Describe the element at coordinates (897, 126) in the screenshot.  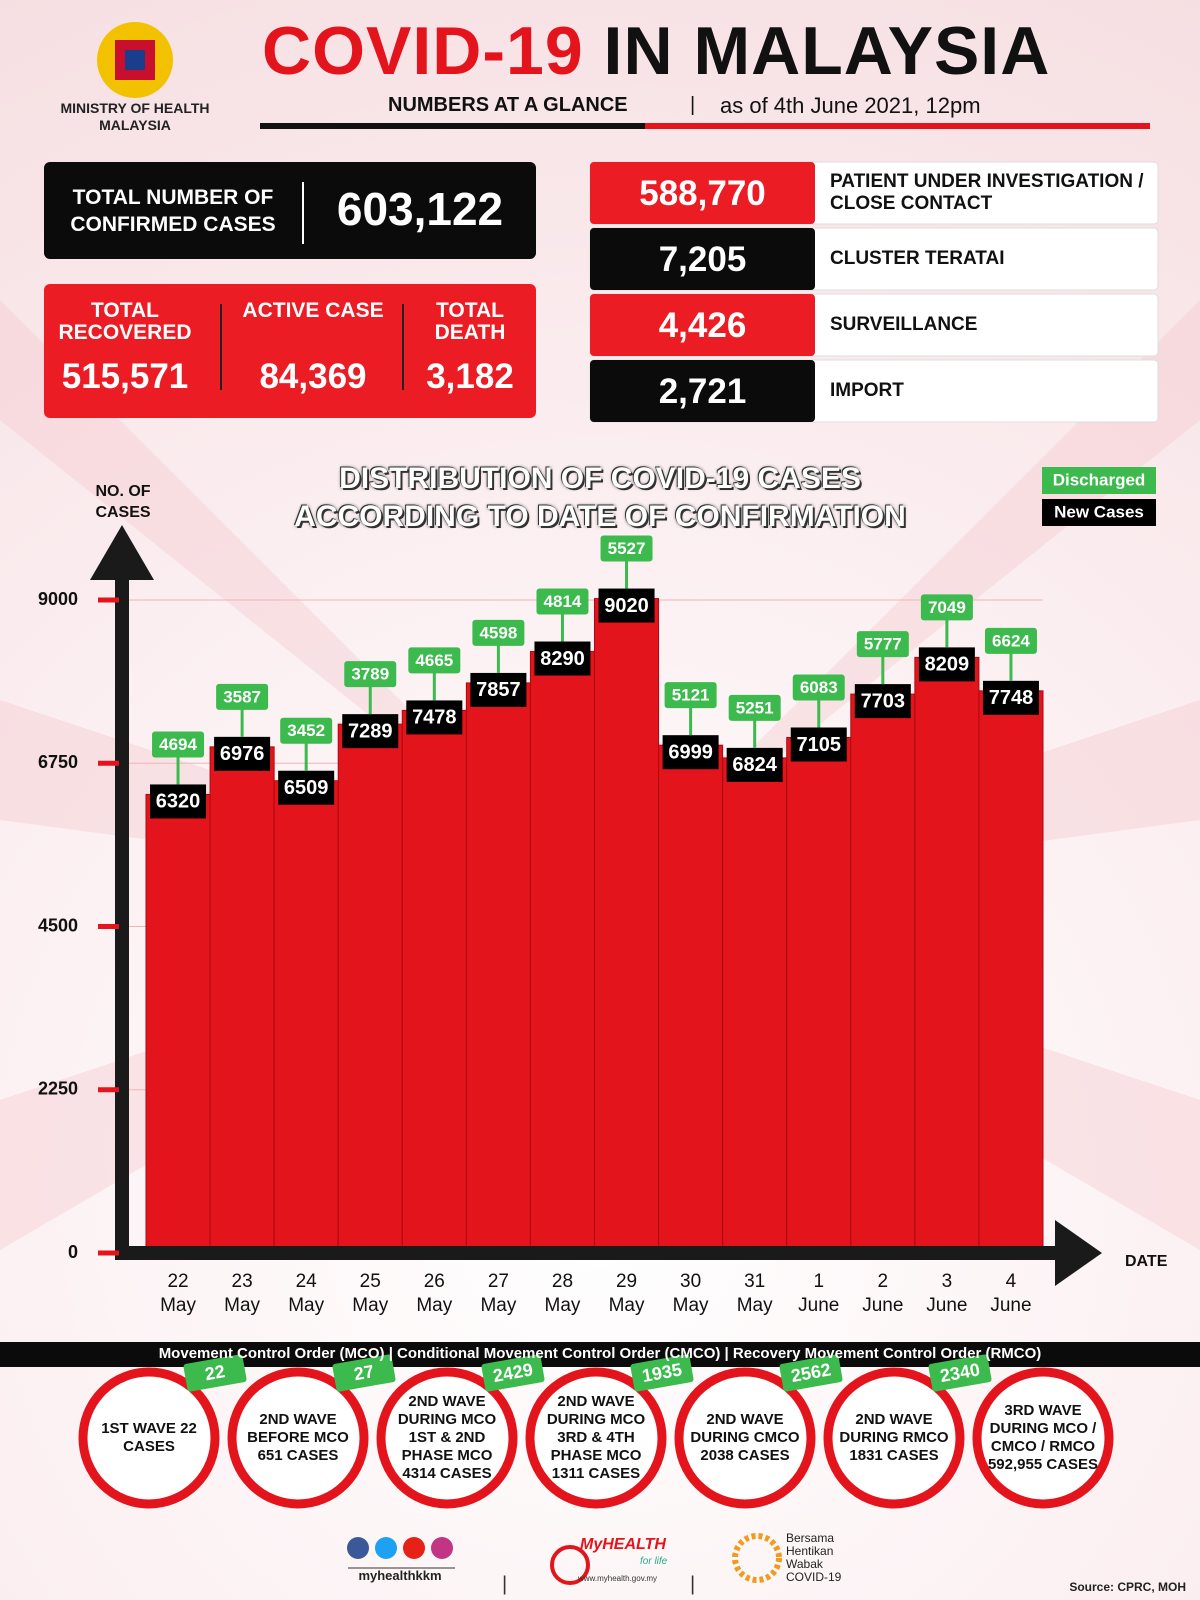
I see `underline-red` at that location.